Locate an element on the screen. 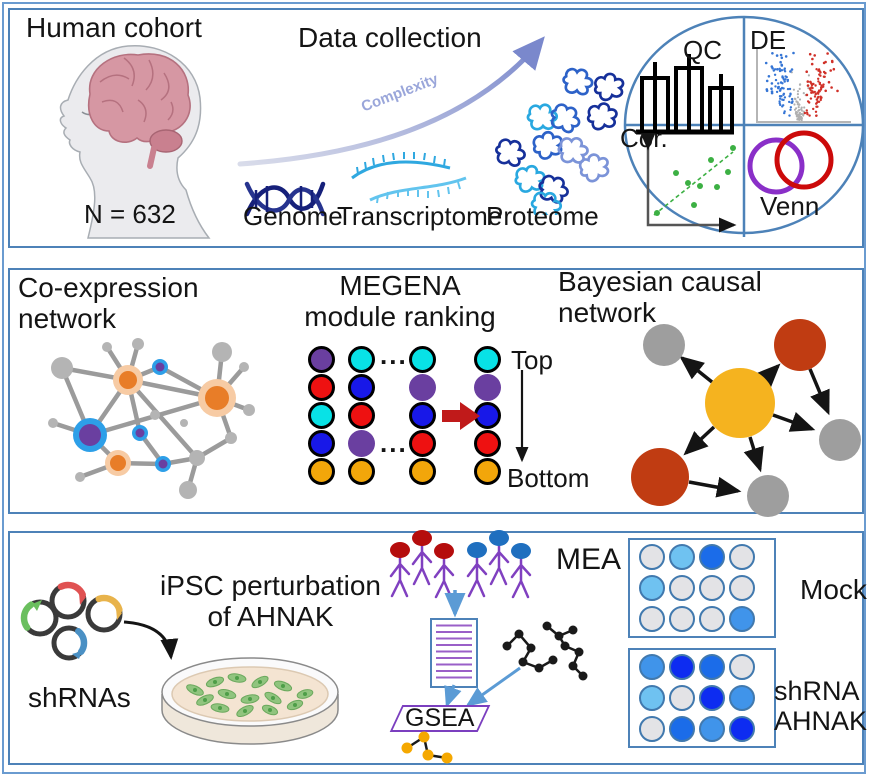 Image resolution: width=872 pixels, height=784 pixels. mea-plate-mock is located at coordinates (702, 588).